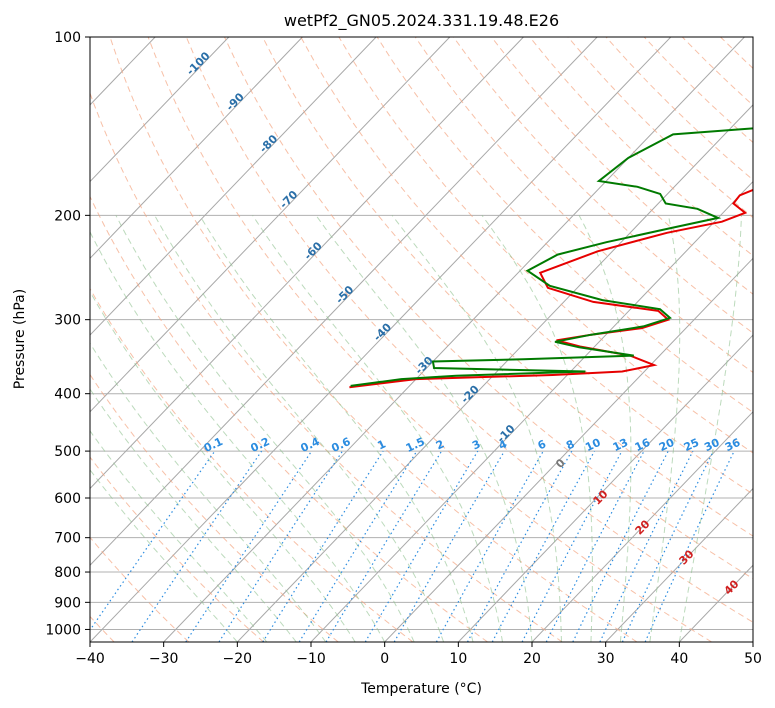  Describe the element at coordinates (67, 452) in the screenshot. I see `y-tick-label: 500` at that location.